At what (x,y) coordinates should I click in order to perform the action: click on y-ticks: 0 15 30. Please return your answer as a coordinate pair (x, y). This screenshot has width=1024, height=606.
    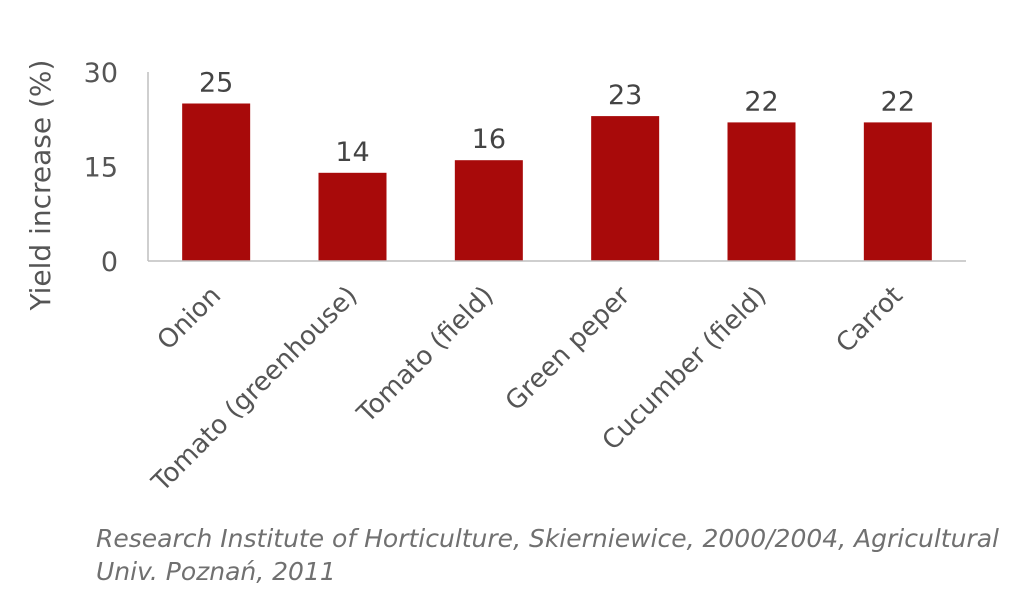
    Looking at the image, I should click on (101, 168).